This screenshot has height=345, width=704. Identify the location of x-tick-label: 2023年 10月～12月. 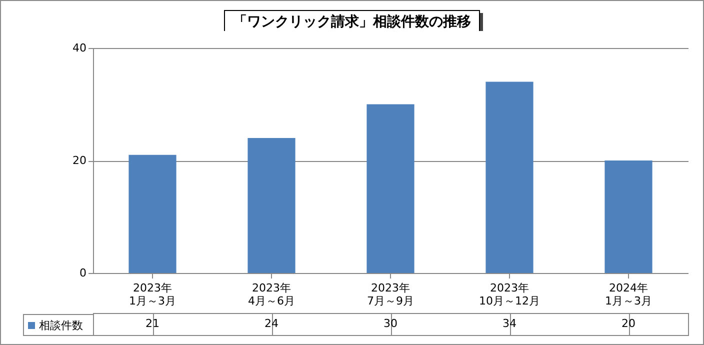
(509, 295).